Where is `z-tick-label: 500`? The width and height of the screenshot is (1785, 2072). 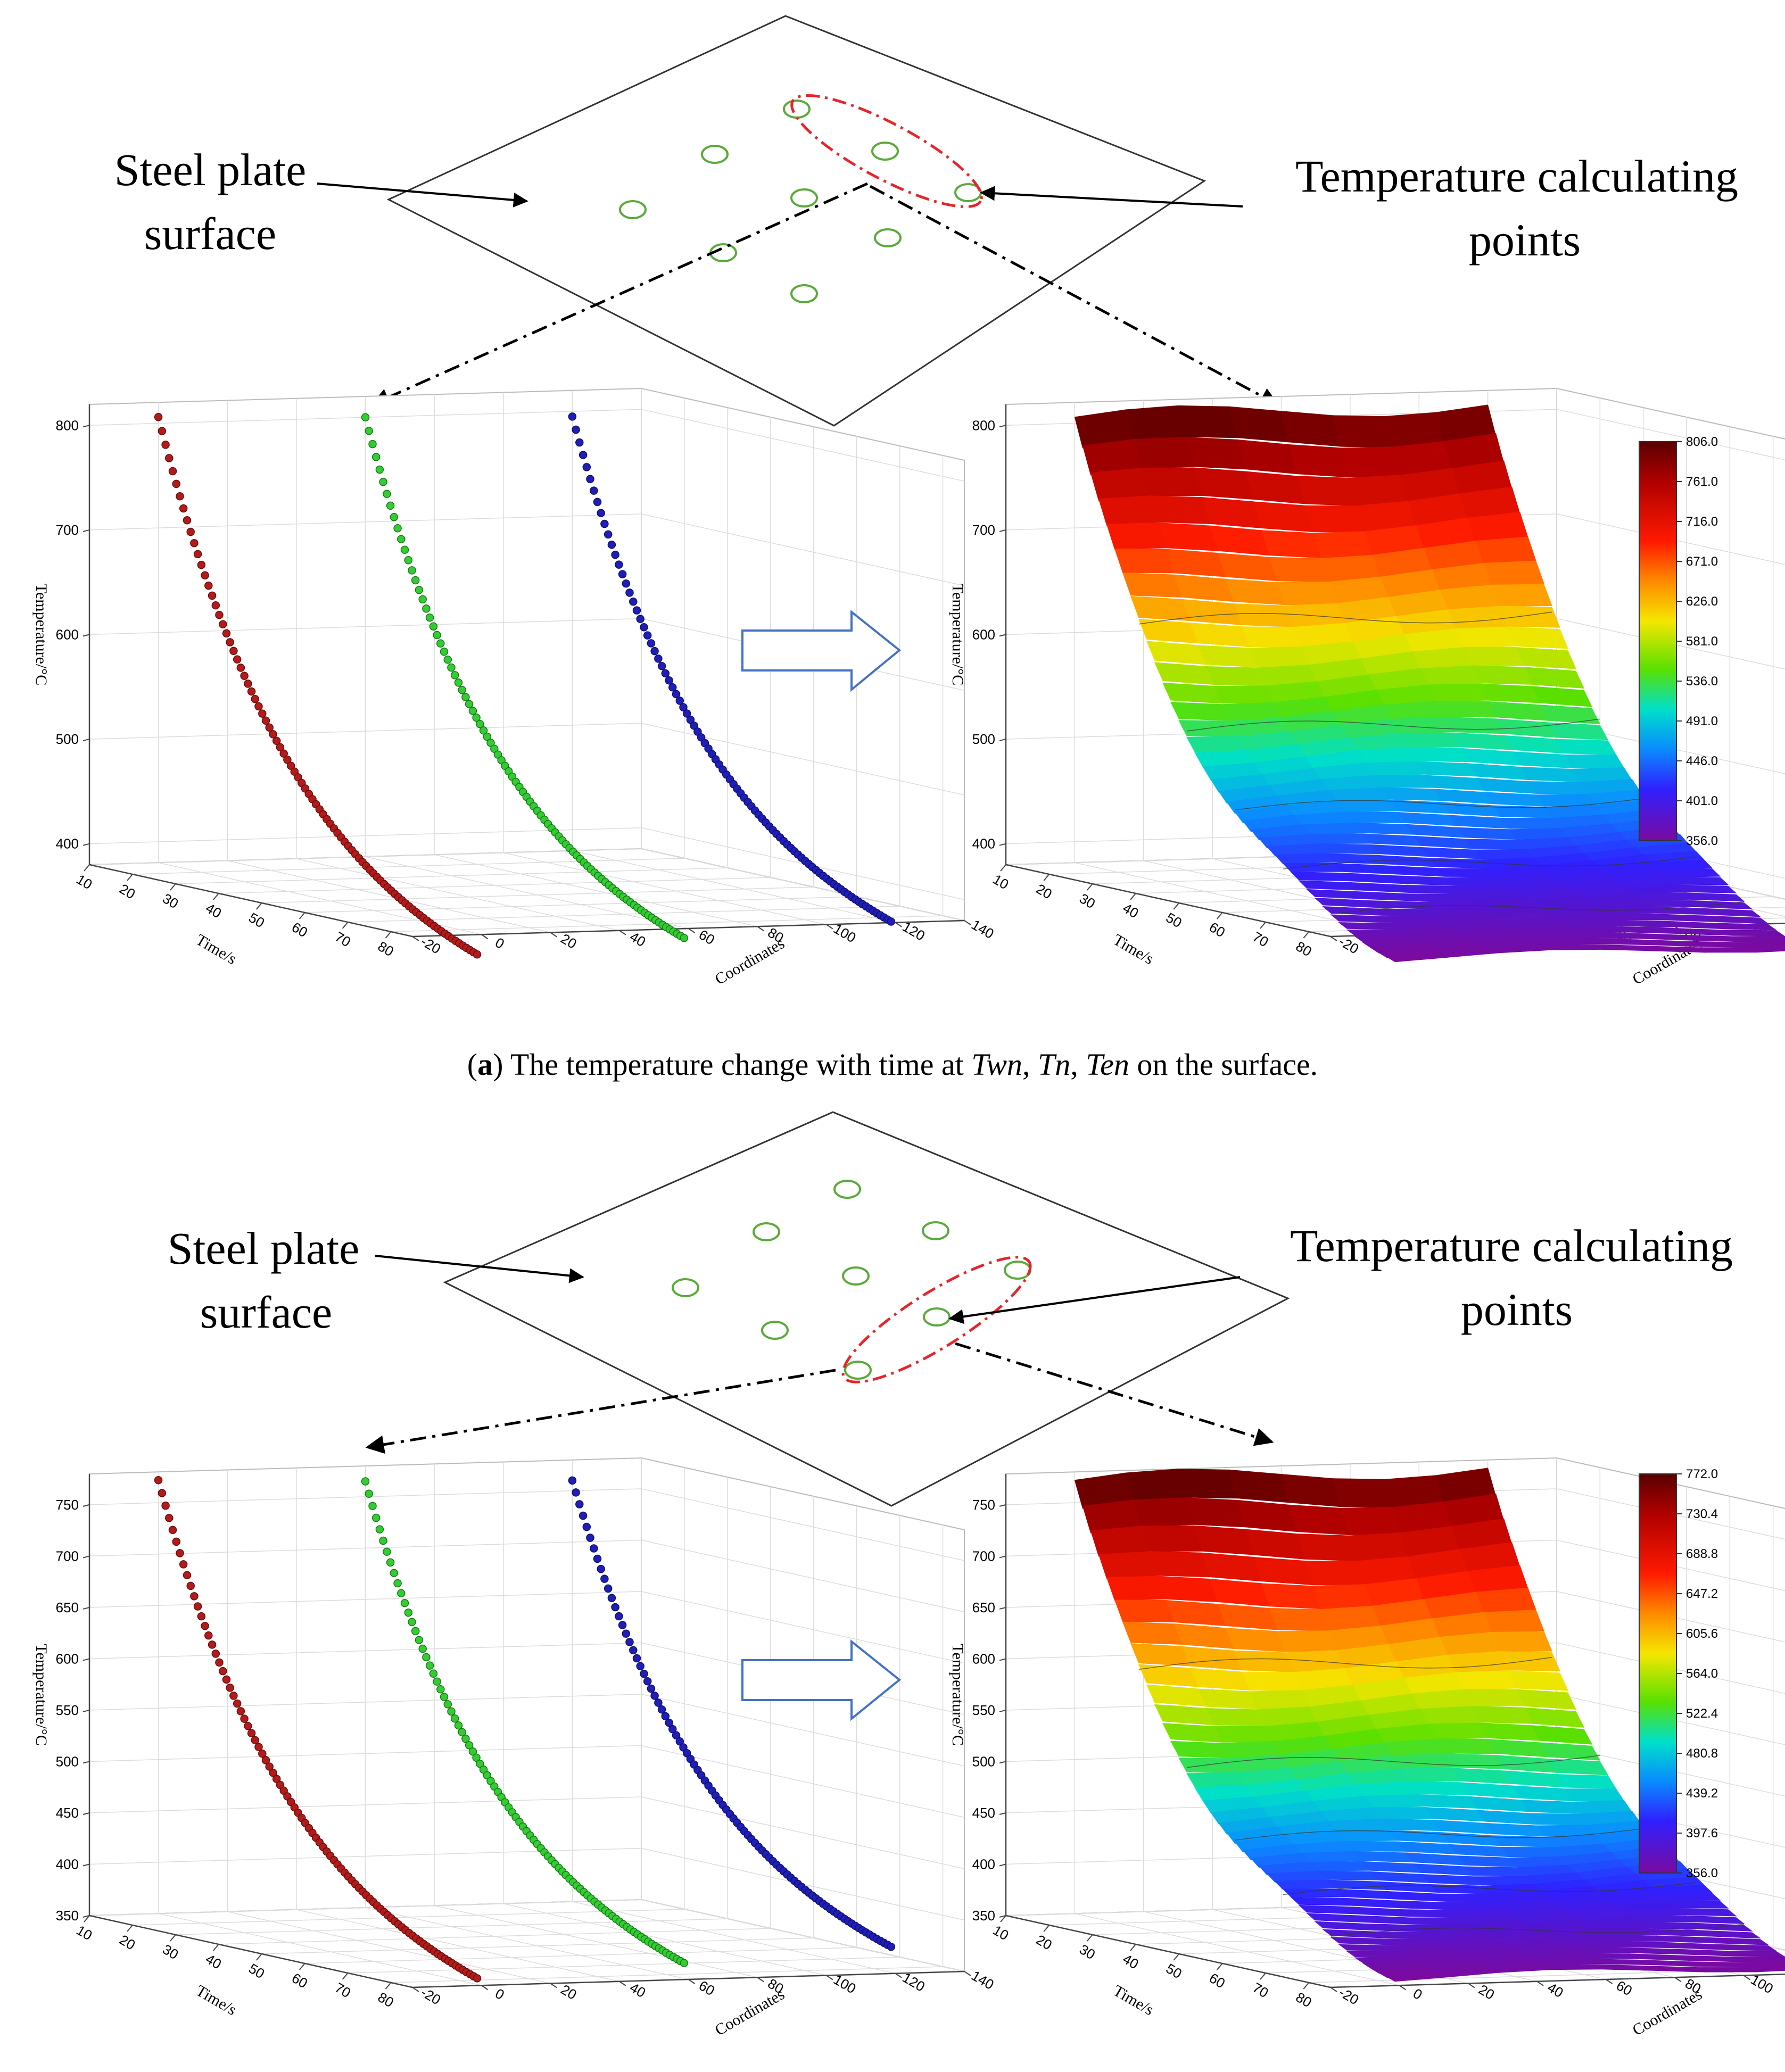
z-tick-label: 500 is located at coordinates (983, 739).